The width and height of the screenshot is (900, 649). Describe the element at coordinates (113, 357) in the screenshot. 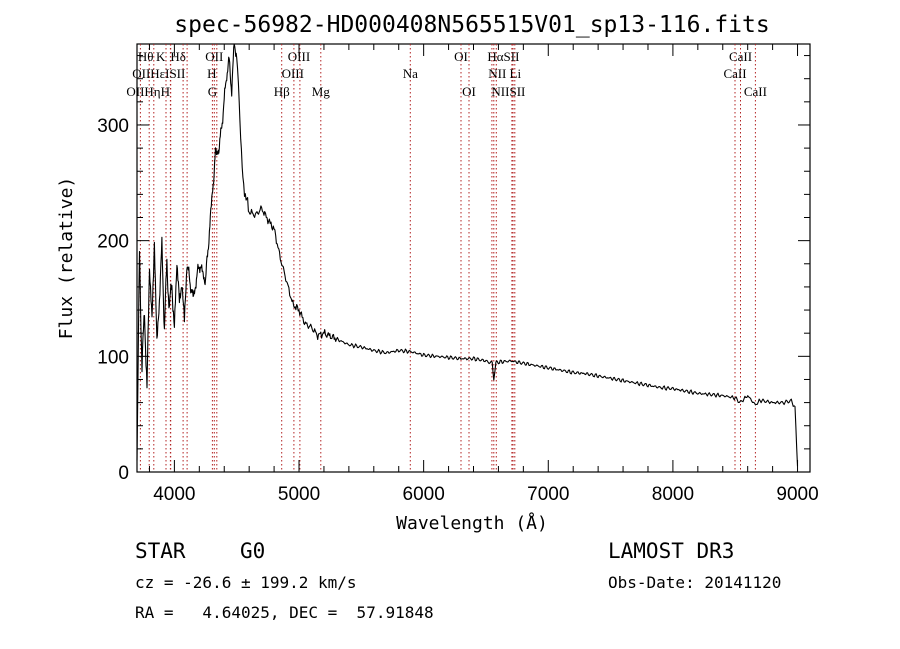

I see `y-tick-label-1: 100` at that location.